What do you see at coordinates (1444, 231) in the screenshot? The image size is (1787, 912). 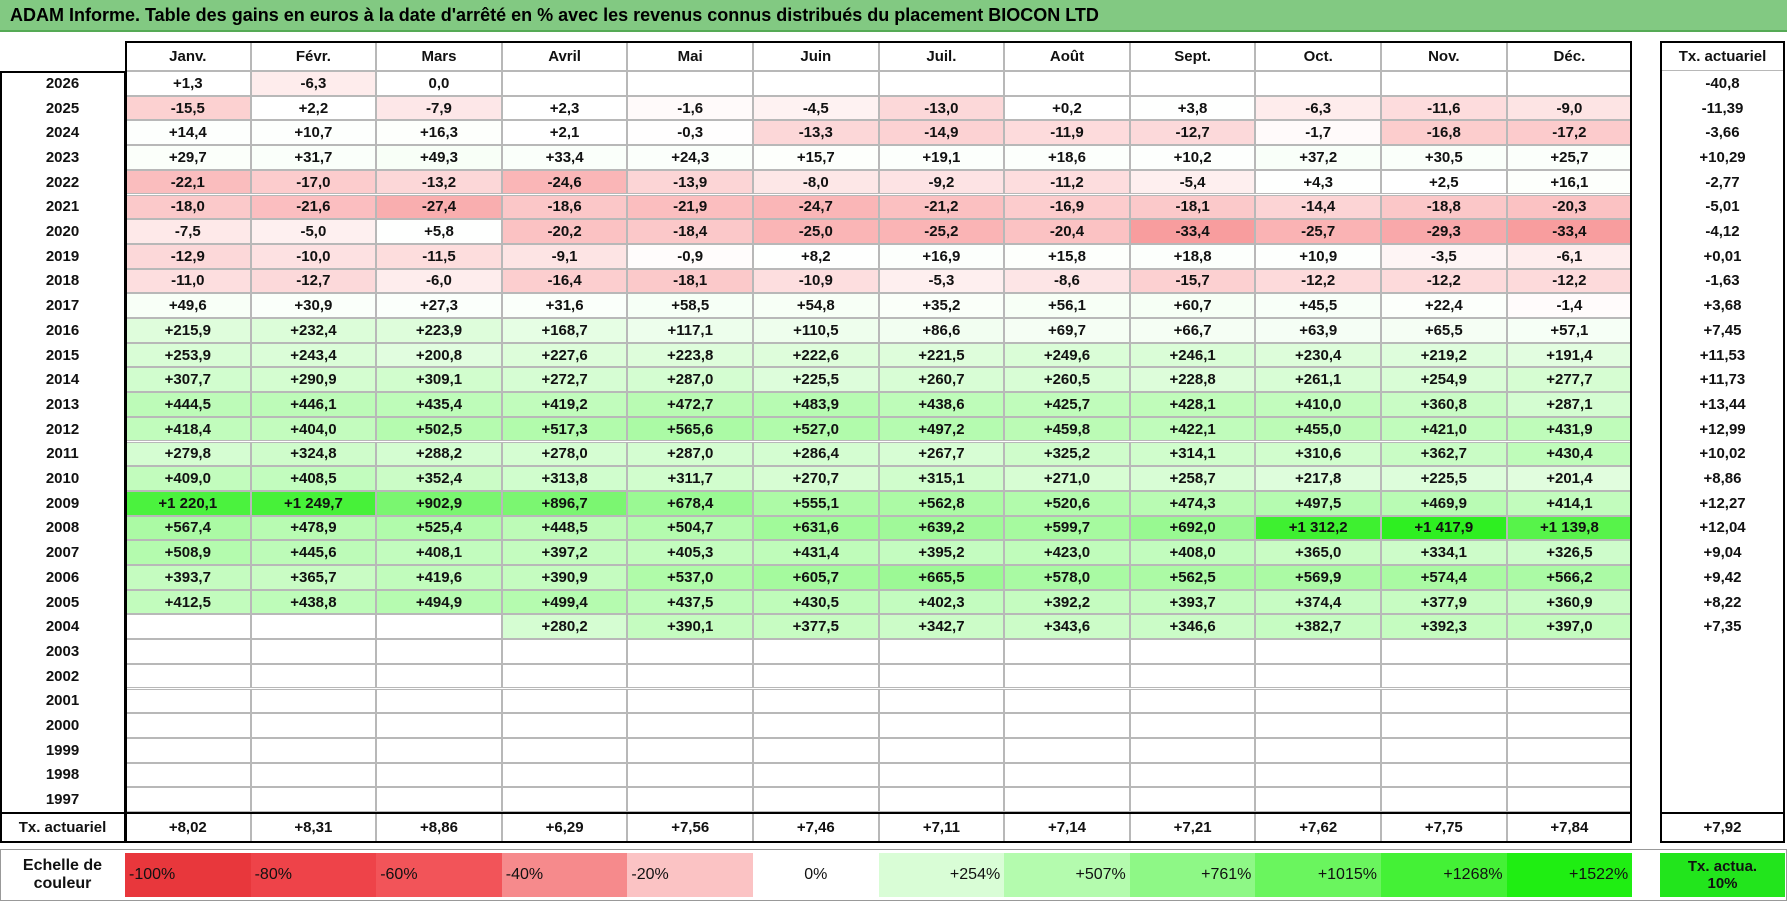 I see `cell: -29,3` at bounding box center [1444, 231].